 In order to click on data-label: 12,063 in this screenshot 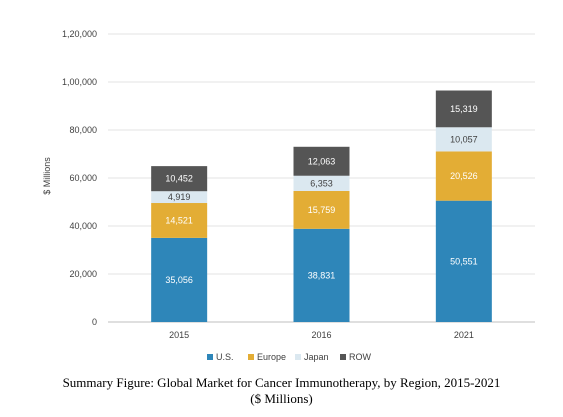, I will do `click(322, 161)`.